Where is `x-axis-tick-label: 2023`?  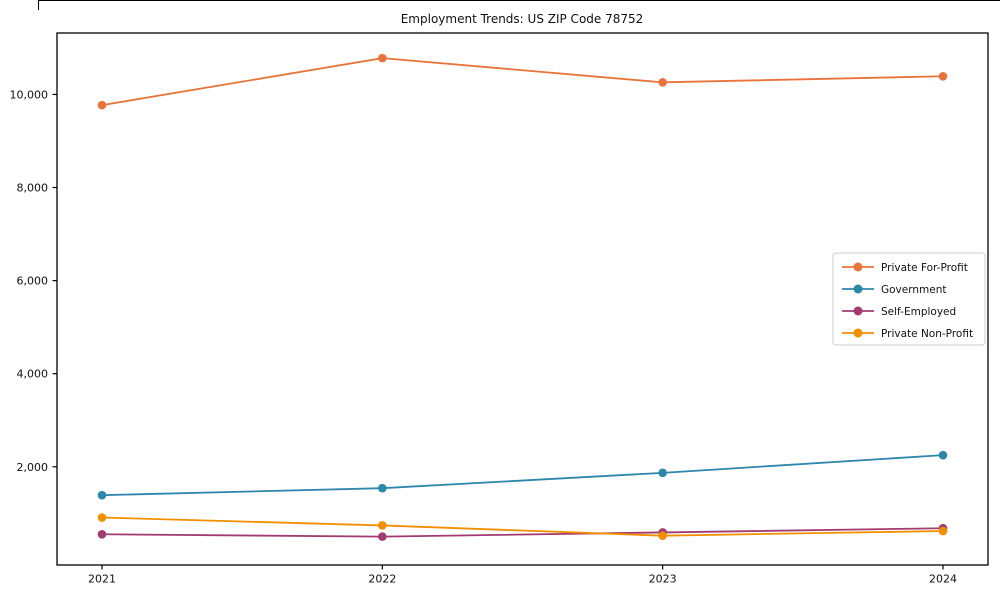 x-axis-tick-label: 2023 is located at coordinates (663, 579).